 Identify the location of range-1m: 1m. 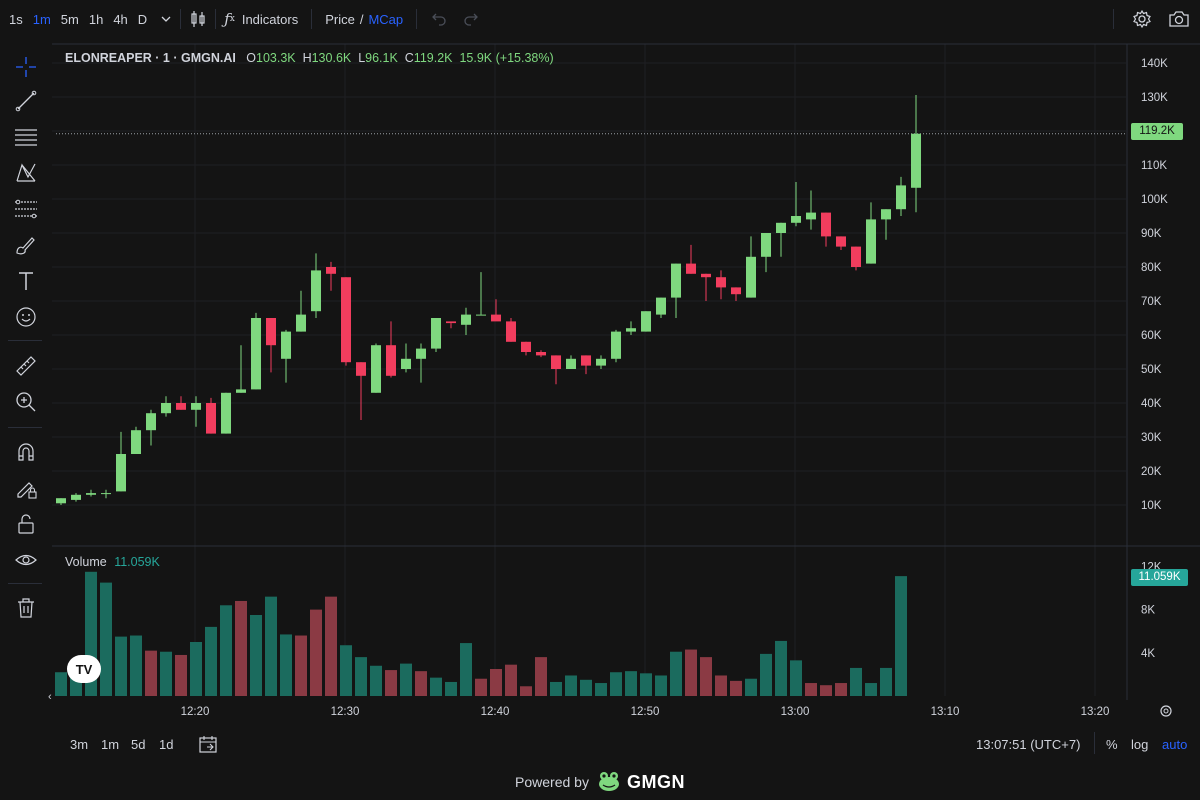
(110, 744).